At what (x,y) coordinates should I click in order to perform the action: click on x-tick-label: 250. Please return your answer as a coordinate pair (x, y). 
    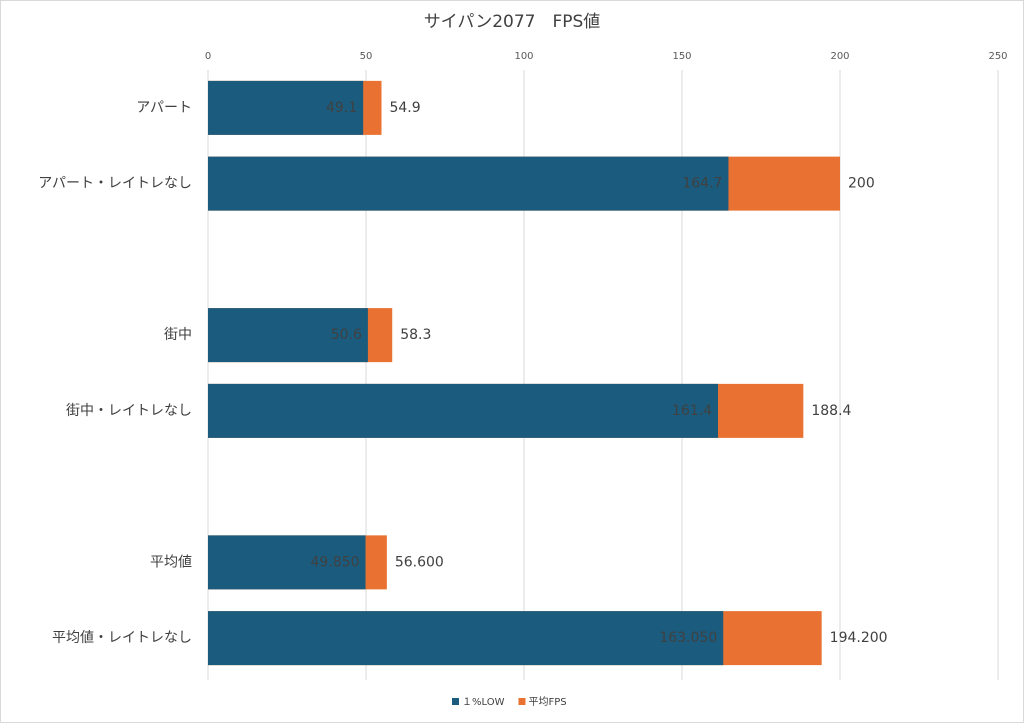
    Looking at the image, I should click on (997, 56).